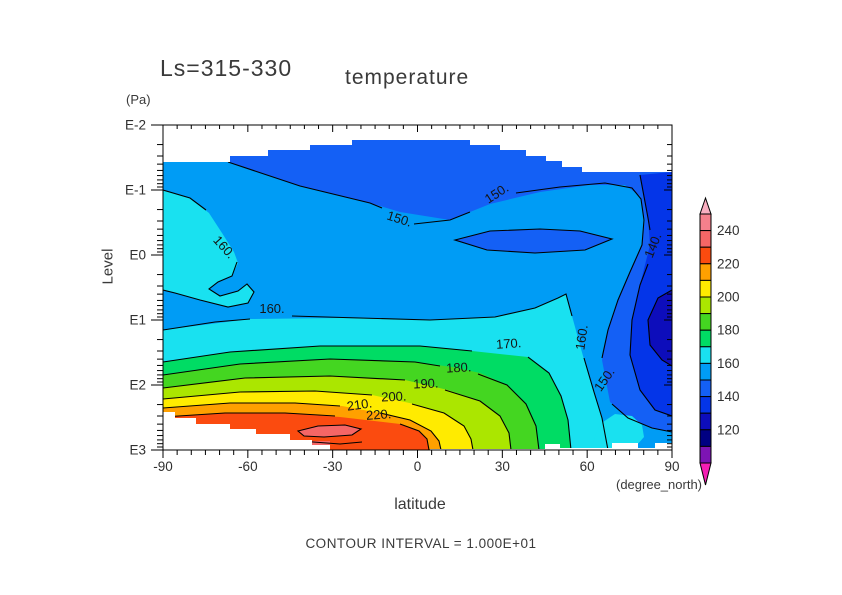  Describe the element at coordinates (135, 288) in the screenshot. I see `y-tick-labels: E-2 E-1 E0 E1 E2 E3` at that location.